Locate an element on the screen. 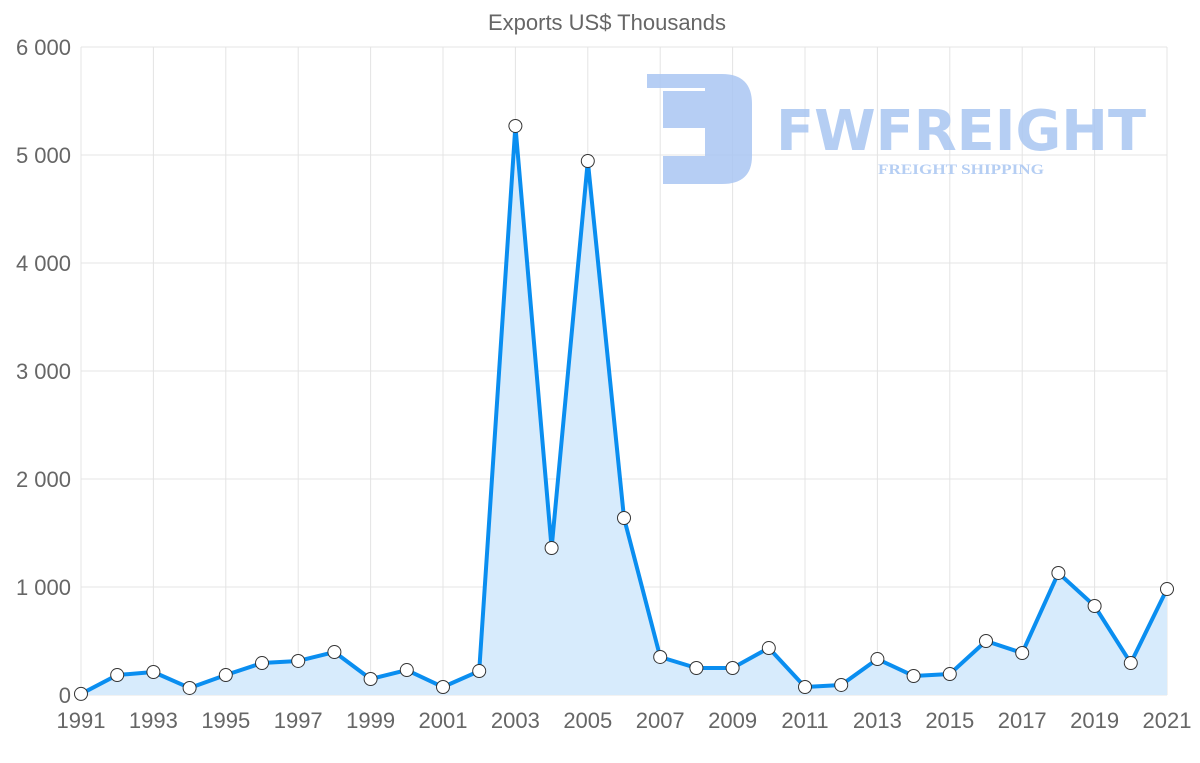  x-tick-label: 2001 is located at coordinates (443, 720).